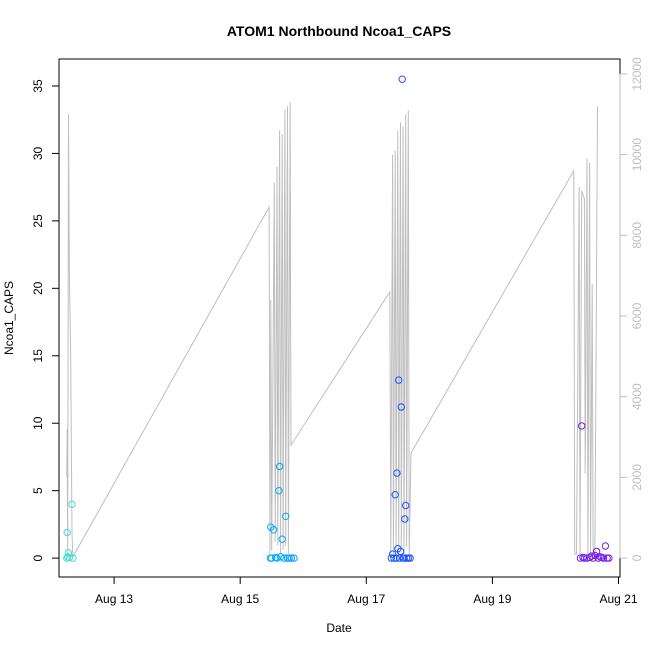 This screenshot has width=650, height=650. I want to click on x-tick-label: Aug 17, so click(366, 599).